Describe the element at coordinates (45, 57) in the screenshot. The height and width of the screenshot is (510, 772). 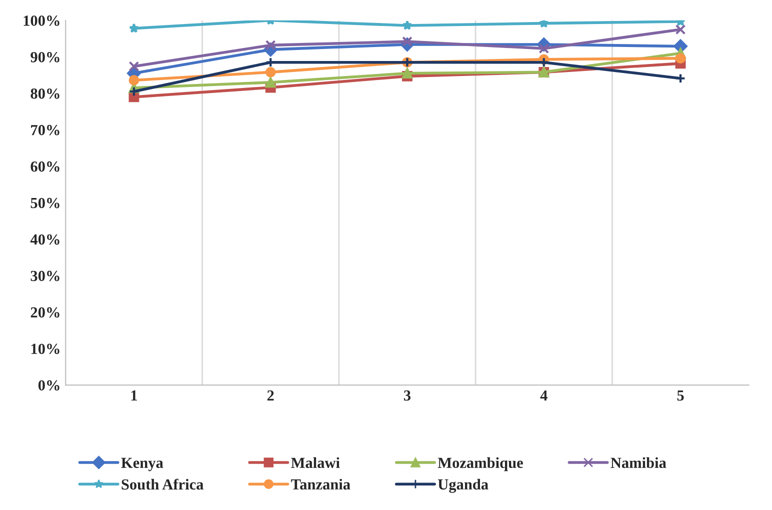
I see `y-tick-label: 90%` at that location.